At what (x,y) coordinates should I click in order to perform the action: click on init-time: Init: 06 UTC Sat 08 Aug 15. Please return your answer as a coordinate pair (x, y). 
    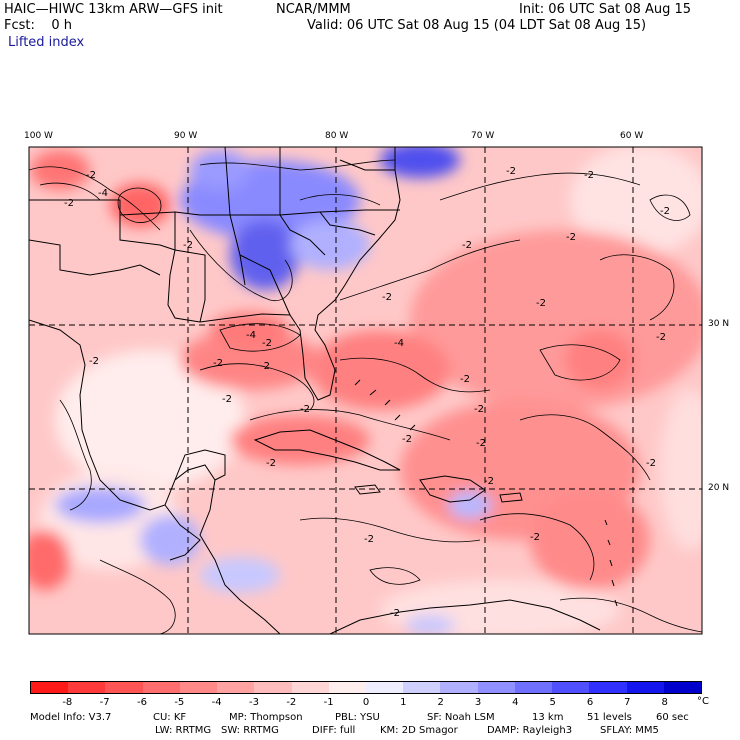
    Looking at the image, I should click on (605, 9).